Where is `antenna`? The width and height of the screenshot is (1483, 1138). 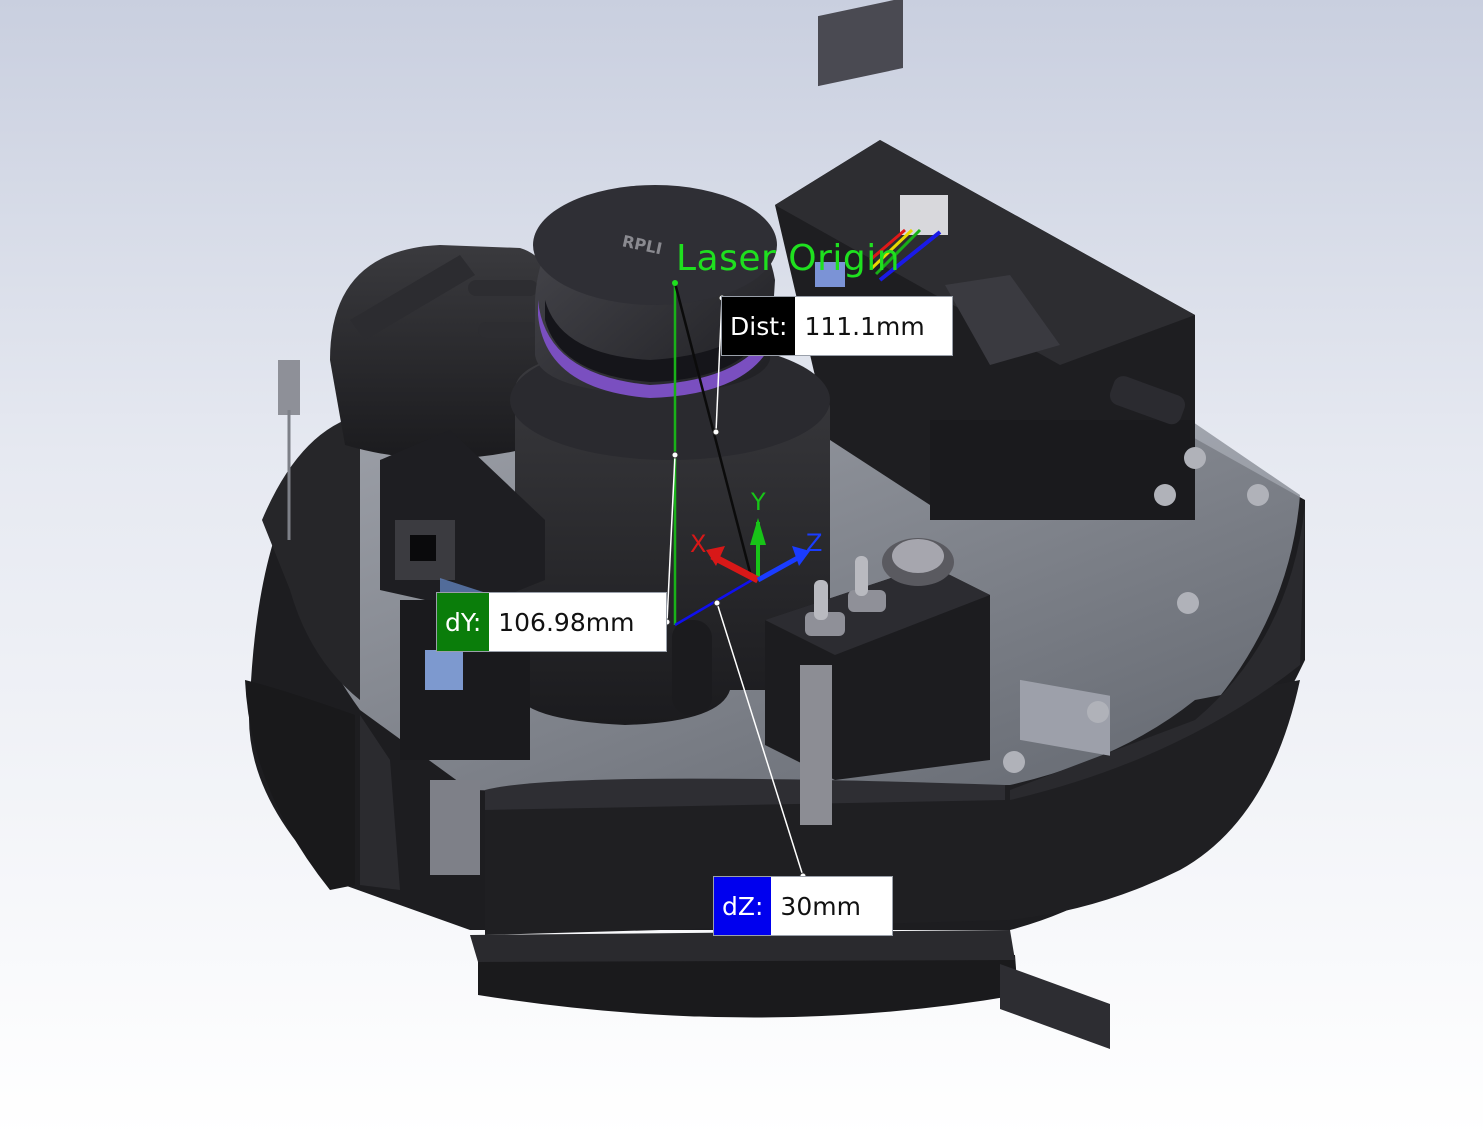
antenna is located at coordinates (289, 387).